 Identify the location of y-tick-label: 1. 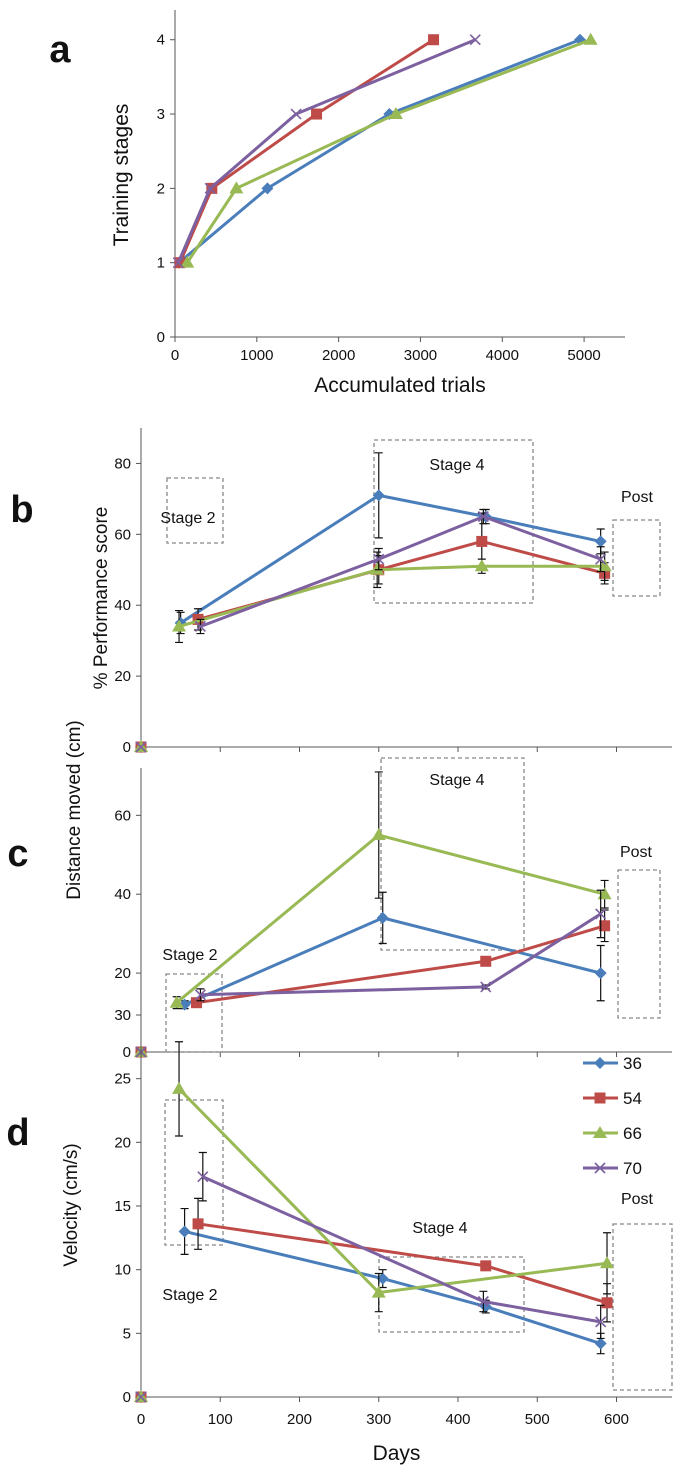
(161, 263).